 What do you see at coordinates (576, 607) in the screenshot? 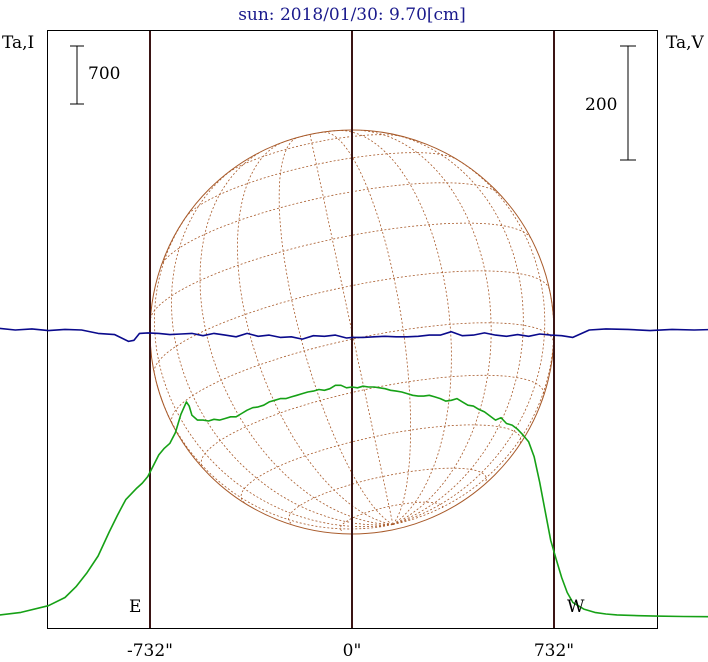
I see `west-limb-label: W` at bounding box center [576, 607].